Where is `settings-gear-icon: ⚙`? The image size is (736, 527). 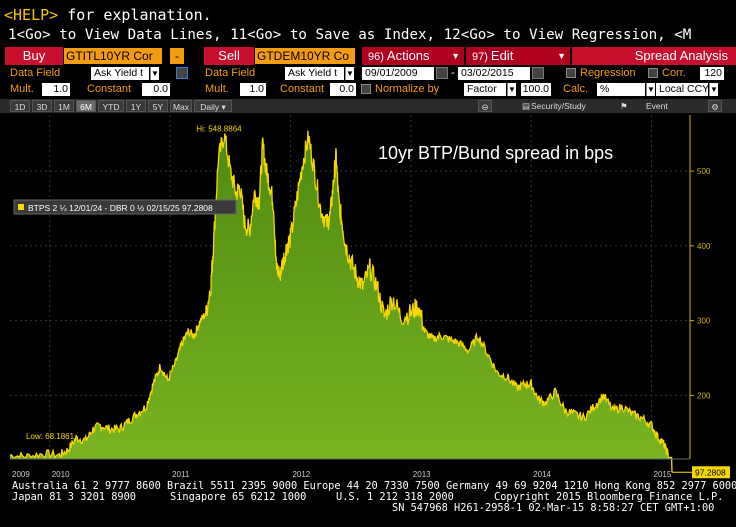
settings-gear-icon: ⚙ is located at coordinates (715, 106).